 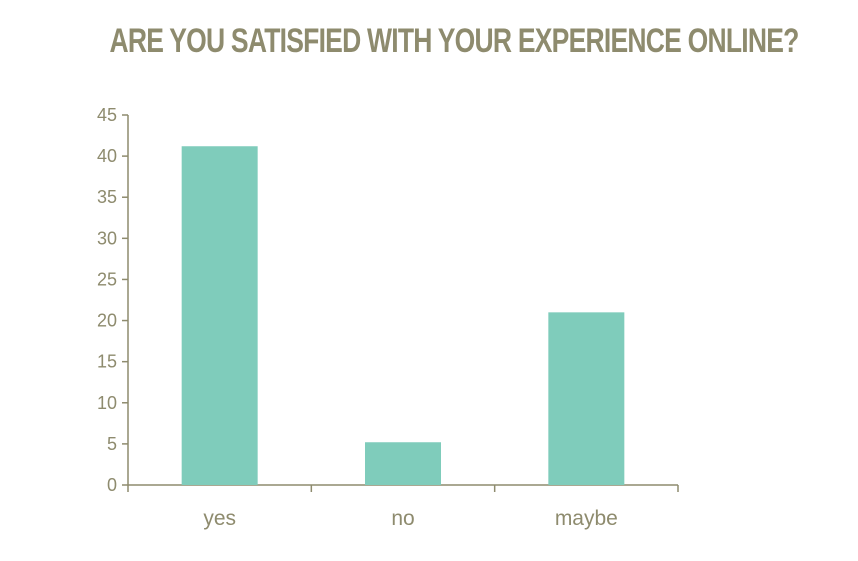 What do you see at coordinates (107, 362) in the screenshot?
I see `y-tick-label: 15` at bounding box center [107, 362].